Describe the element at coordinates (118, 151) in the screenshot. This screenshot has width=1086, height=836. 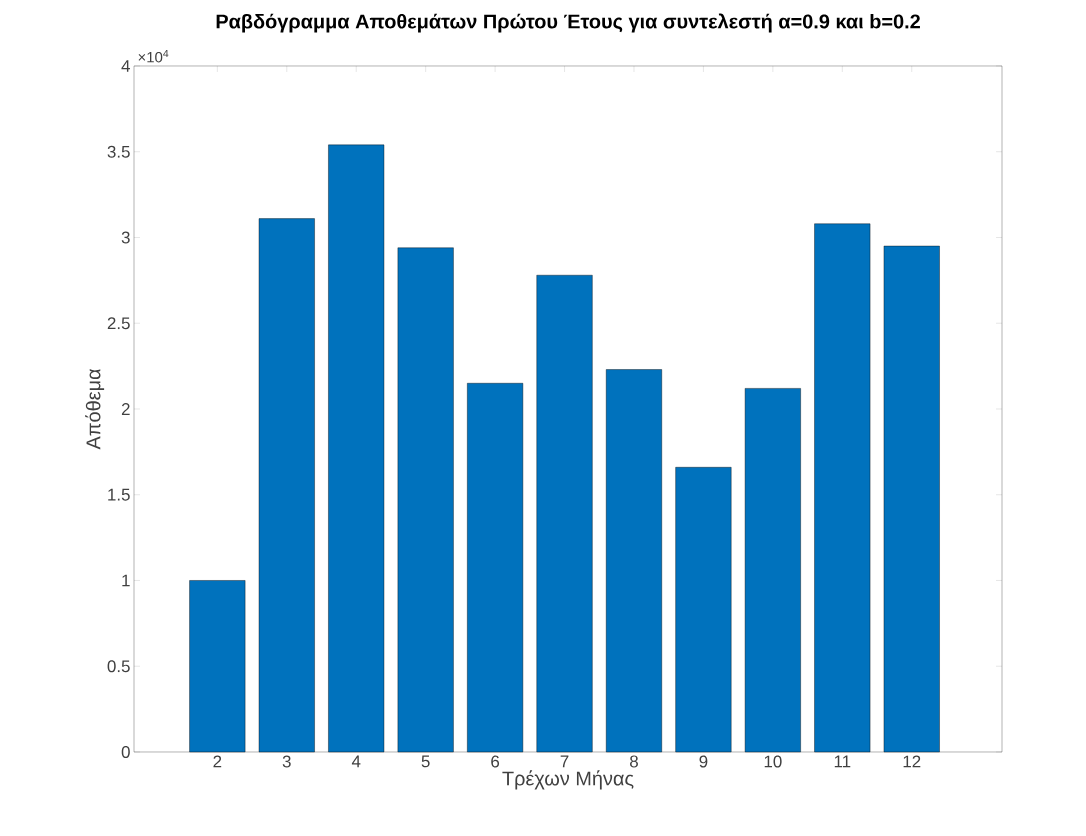
I see `y-tick-label: 3.5` at that location.